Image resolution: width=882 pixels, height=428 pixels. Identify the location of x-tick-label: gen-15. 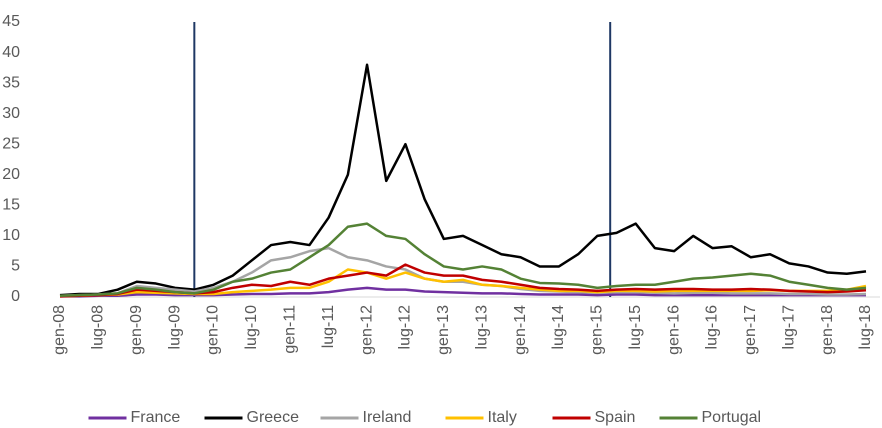
(597, 330).